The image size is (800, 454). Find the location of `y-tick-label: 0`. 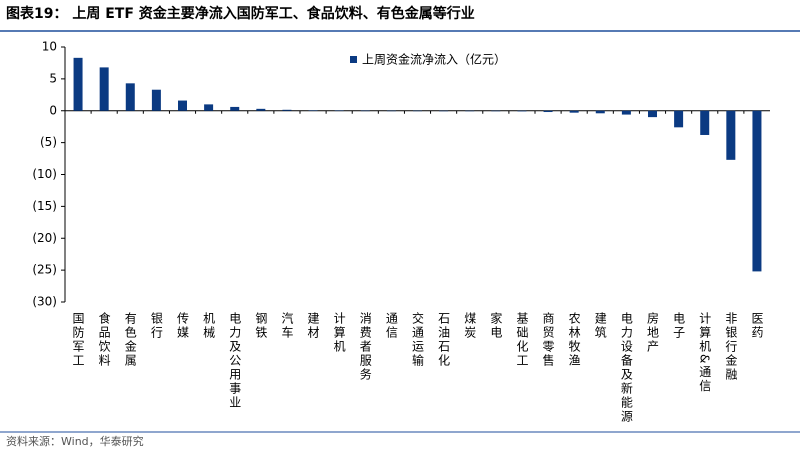

y-tick-label: 0 is located at coordinates (53, 110).